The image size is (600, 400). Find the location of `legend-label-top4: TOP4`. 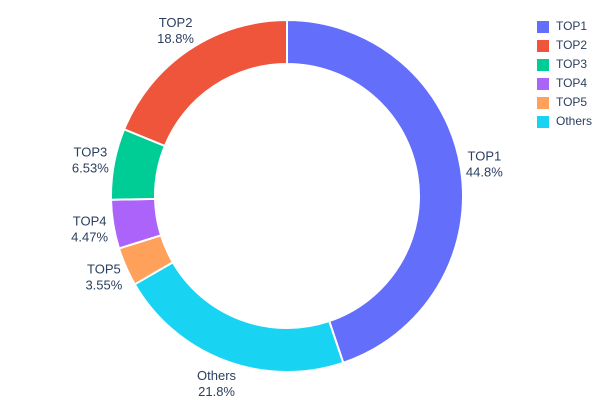

legend-label-top4: TOP4 is located at coordinates (571, 83).